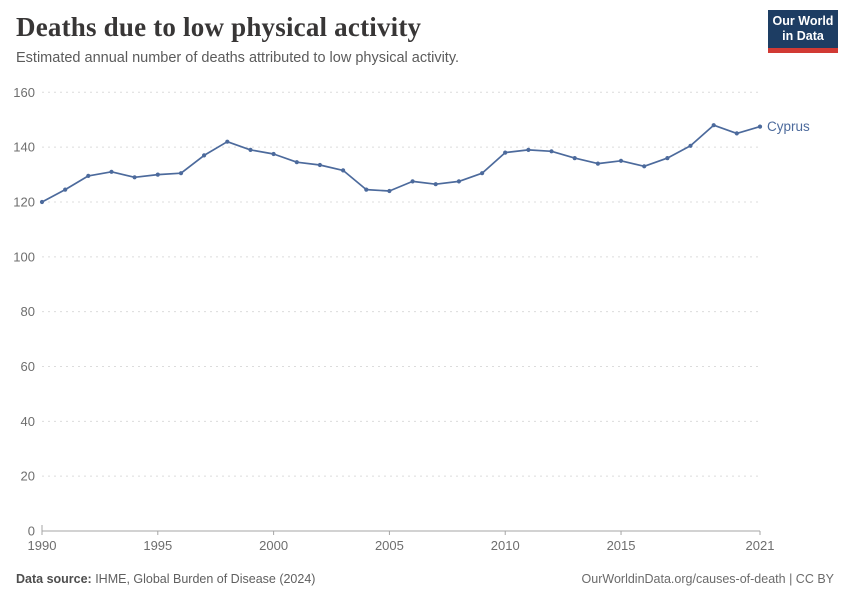 This screenshot has height=600, width=850. What do you see at coordinates (505, 545) in the screenshot?
I see `x-tick-label: 2010` at bounding box center [505, 545].